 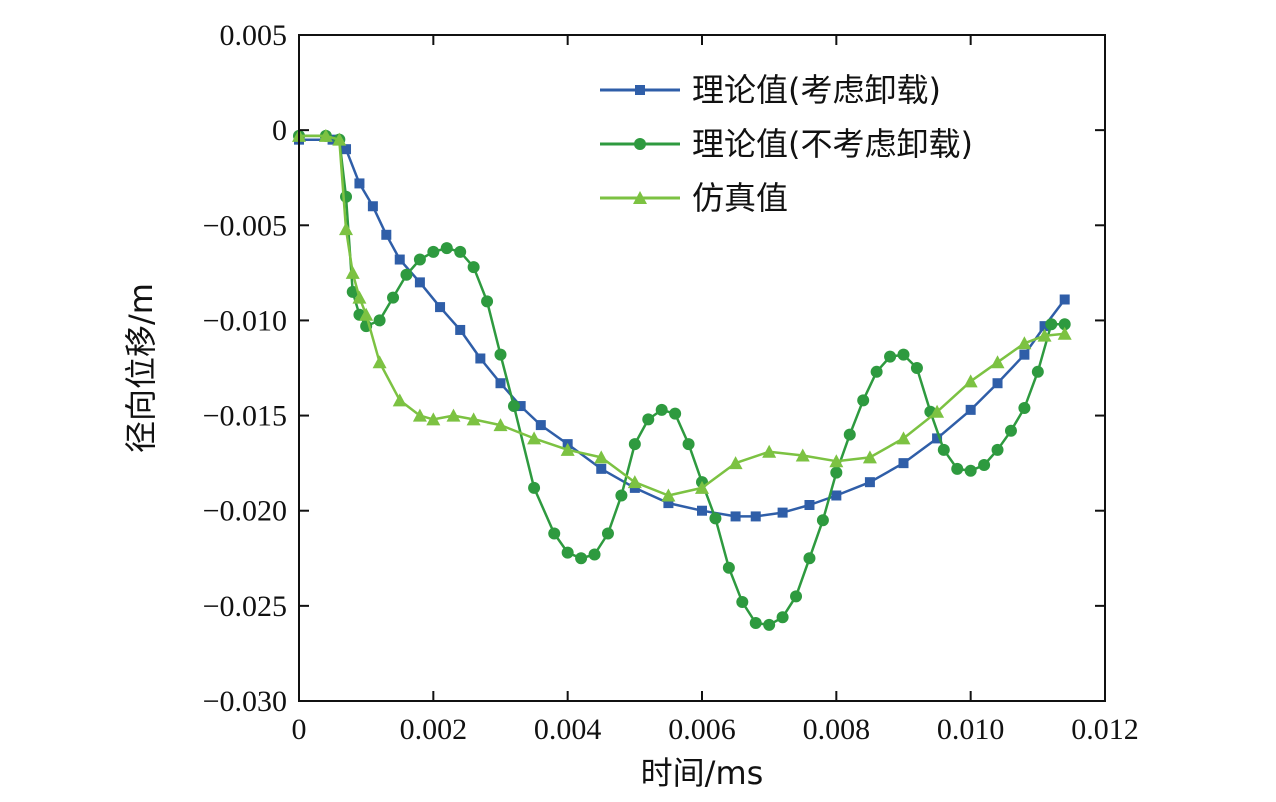 I want to click on y-tick-label: −0.005, so click(x=245, y=225).